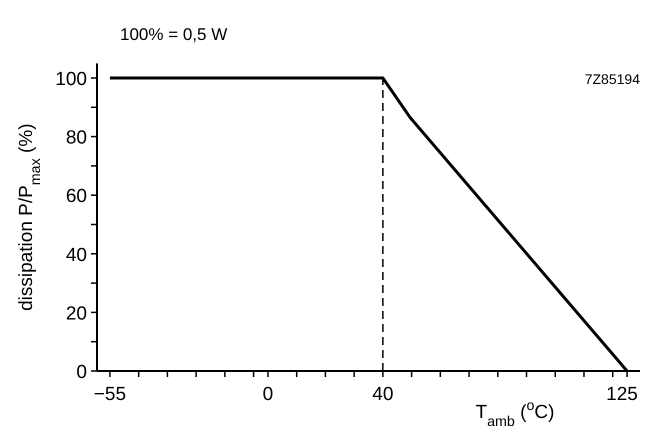 This screenshot has width=646, height=426. I want to click on x-tick-label: 0, so click(268, 394).